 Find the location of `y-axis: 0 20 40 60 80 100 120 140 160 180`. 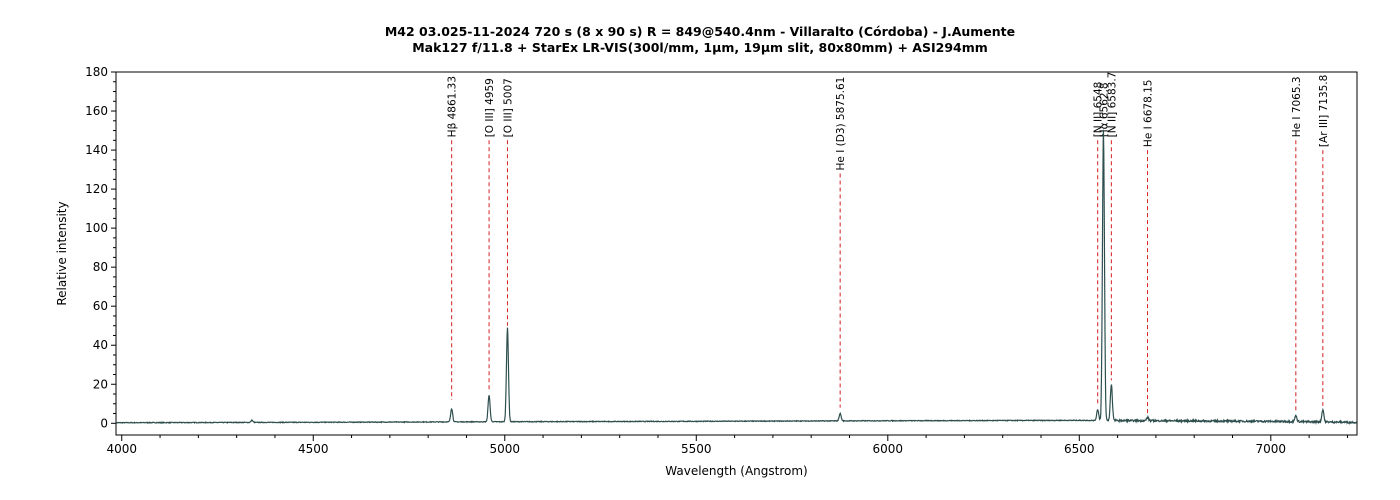

y-axis: 0 20 40 60 80 100 120 140 160 180 is located at coordinates (100, 247).